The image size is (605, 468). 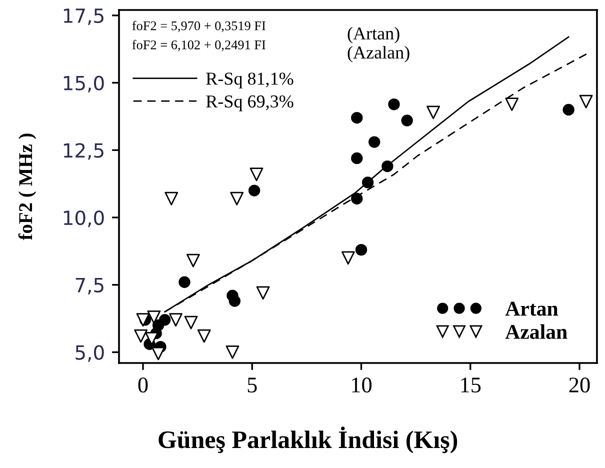 I want to click on x-tick-label: 20, so click(x=579, y=385).